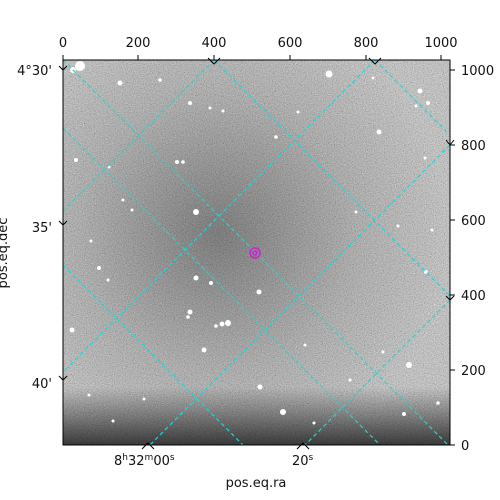  I want to click on pixel-x-tick-labels: 0 200 400 600 800 1000, so click(258, 43).